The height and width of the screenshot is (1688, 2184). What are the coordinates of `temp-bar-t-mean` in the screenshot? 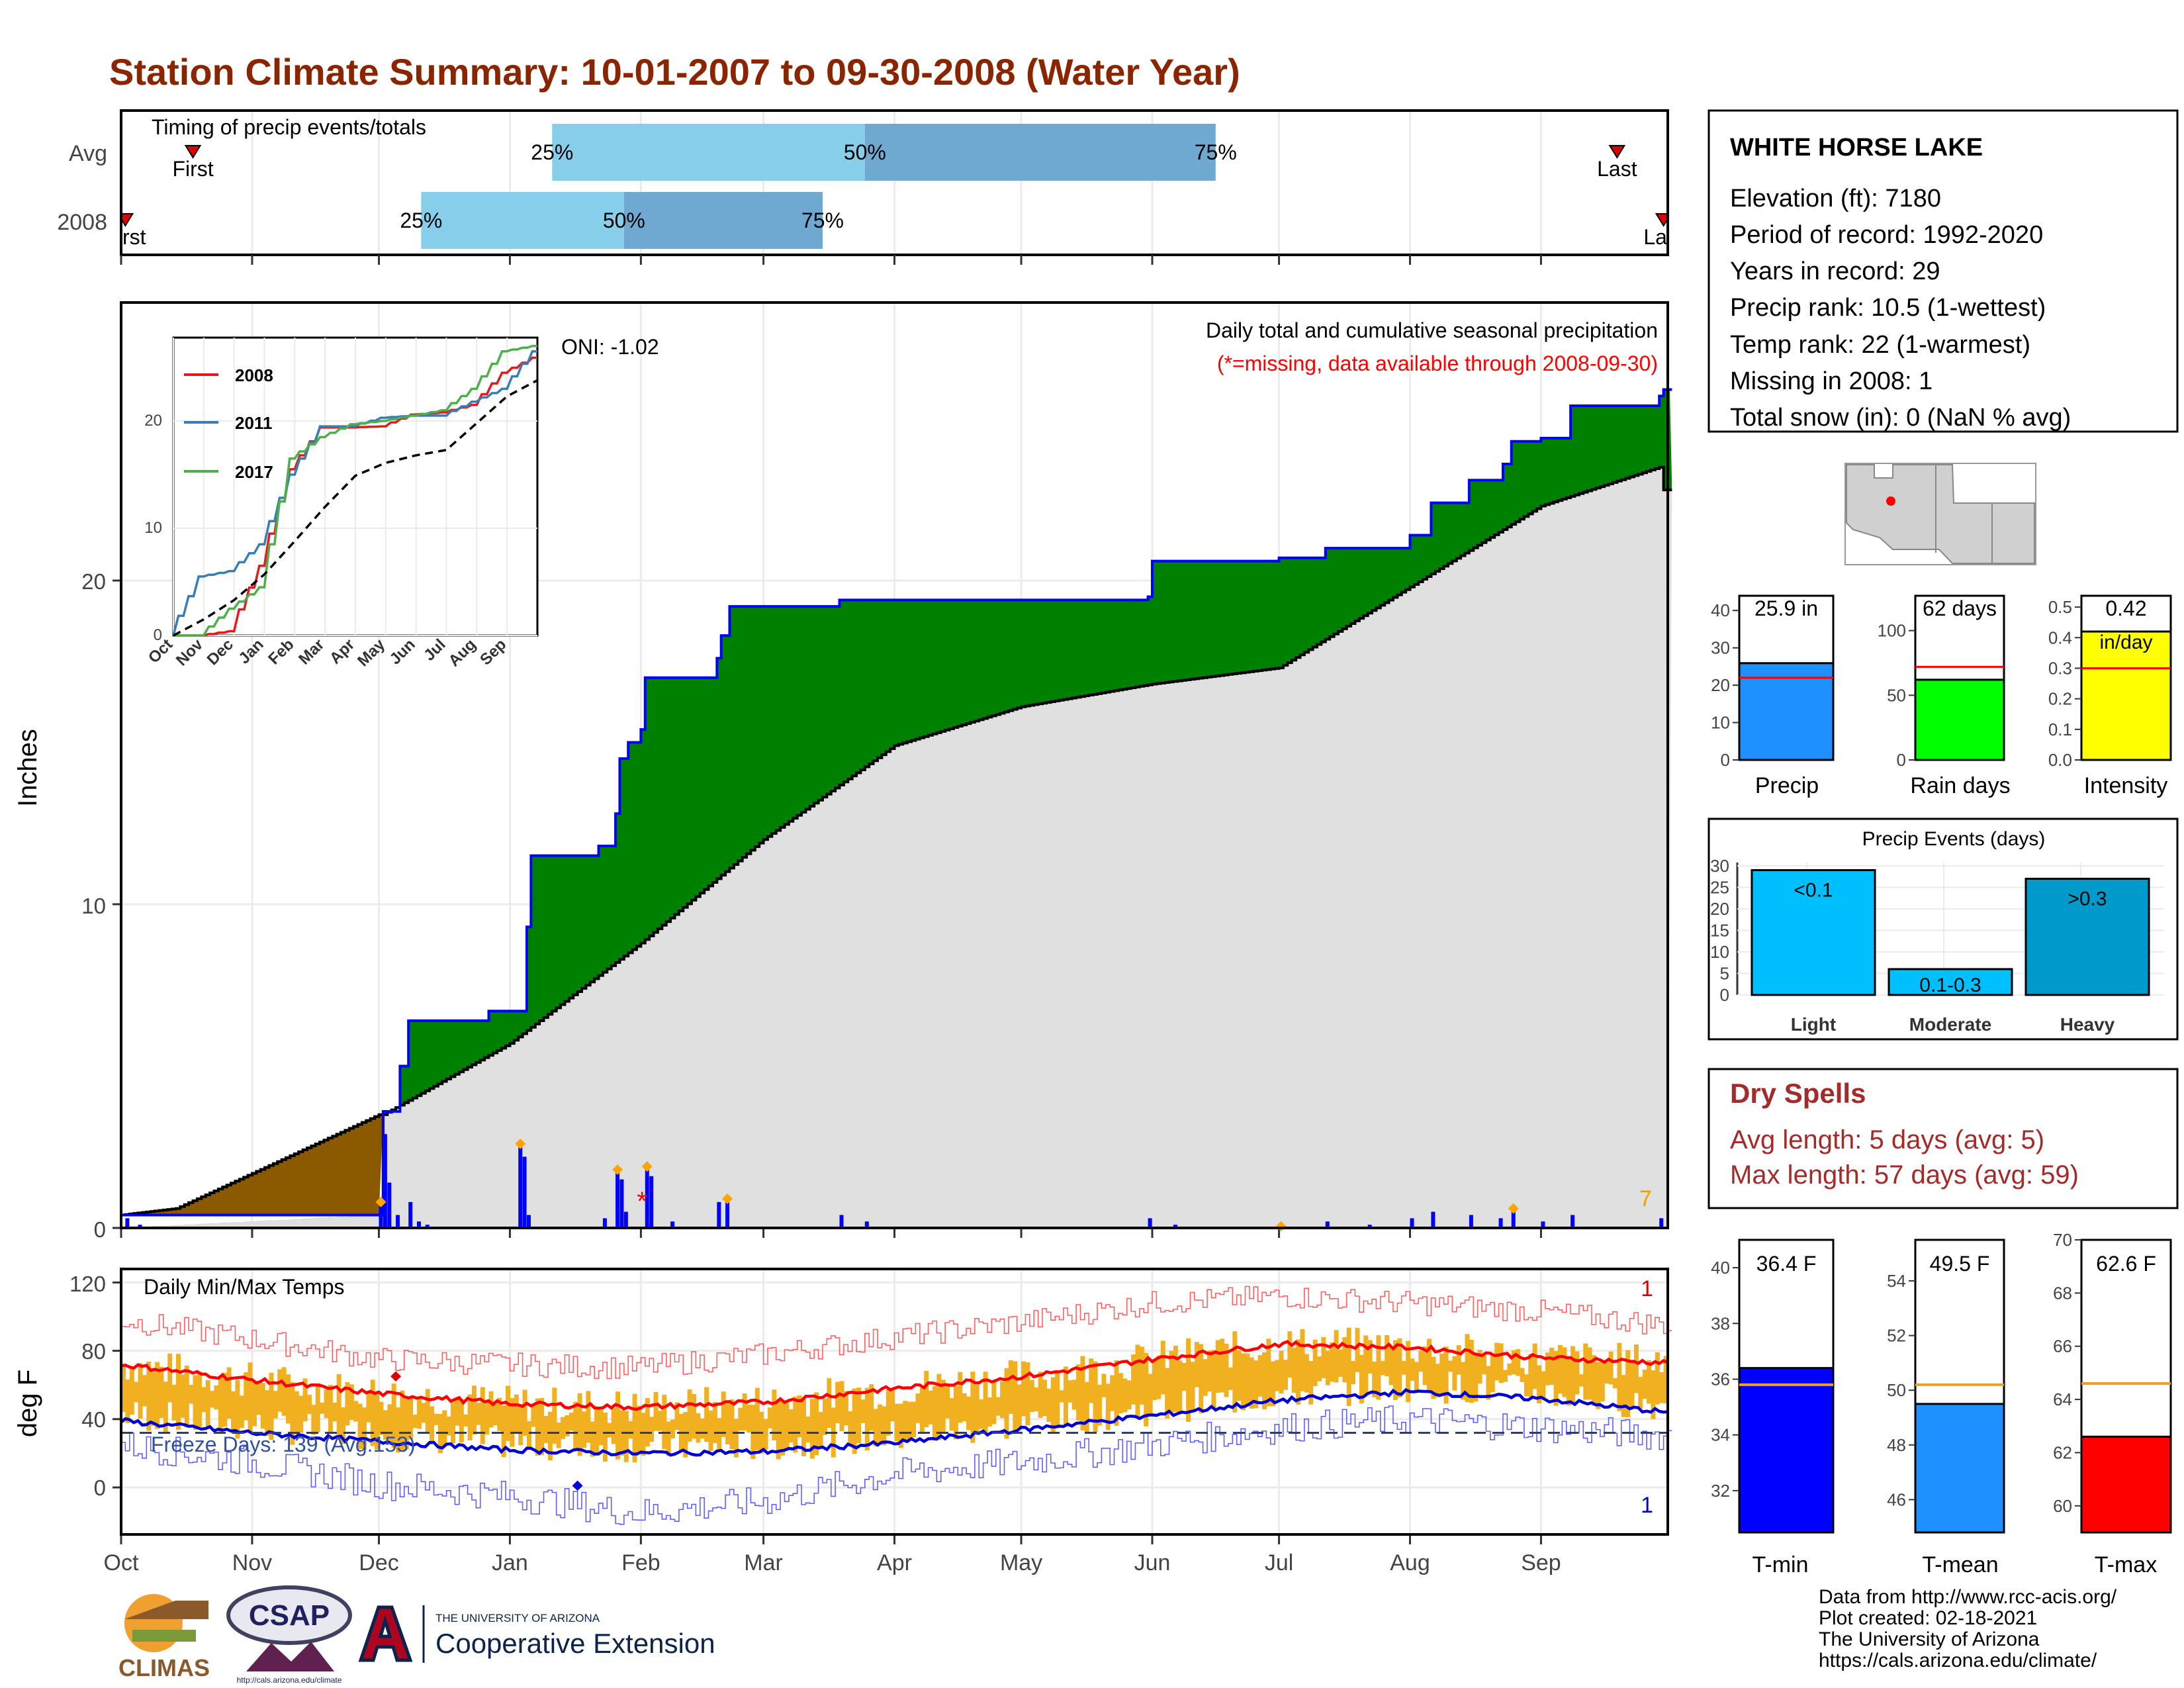 It's located at (1959, 1468).